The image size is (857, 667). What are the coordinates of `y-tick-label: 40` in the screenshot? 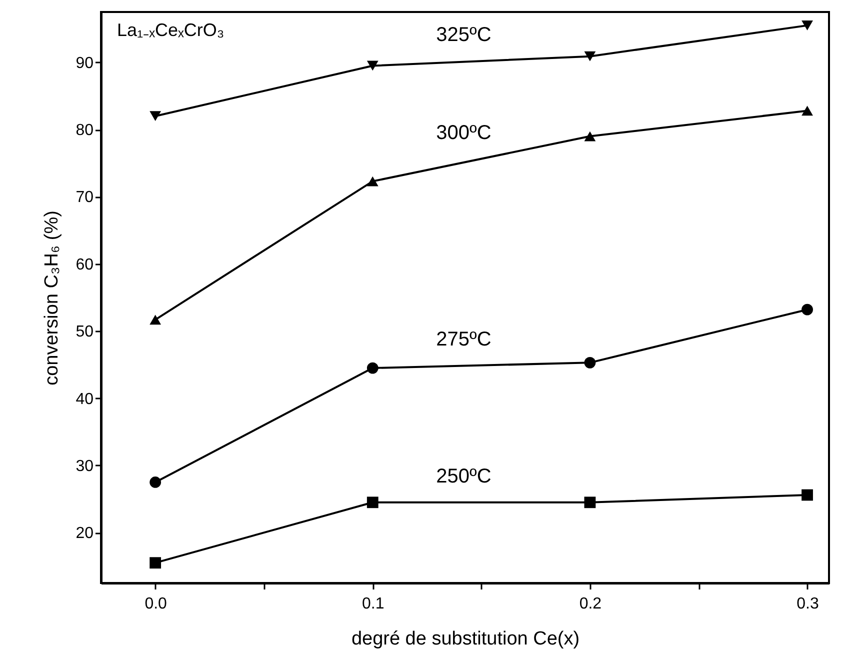 It's located at (85, 399).